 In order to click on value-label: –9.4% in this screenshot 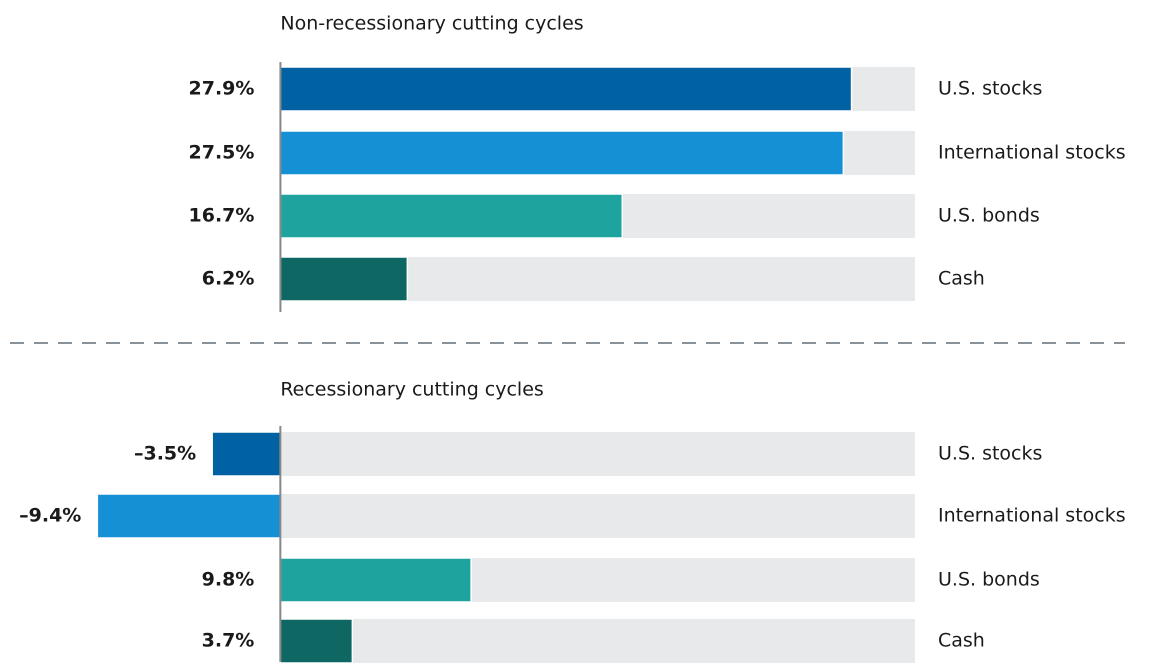, I will do `click(50, 516)`.